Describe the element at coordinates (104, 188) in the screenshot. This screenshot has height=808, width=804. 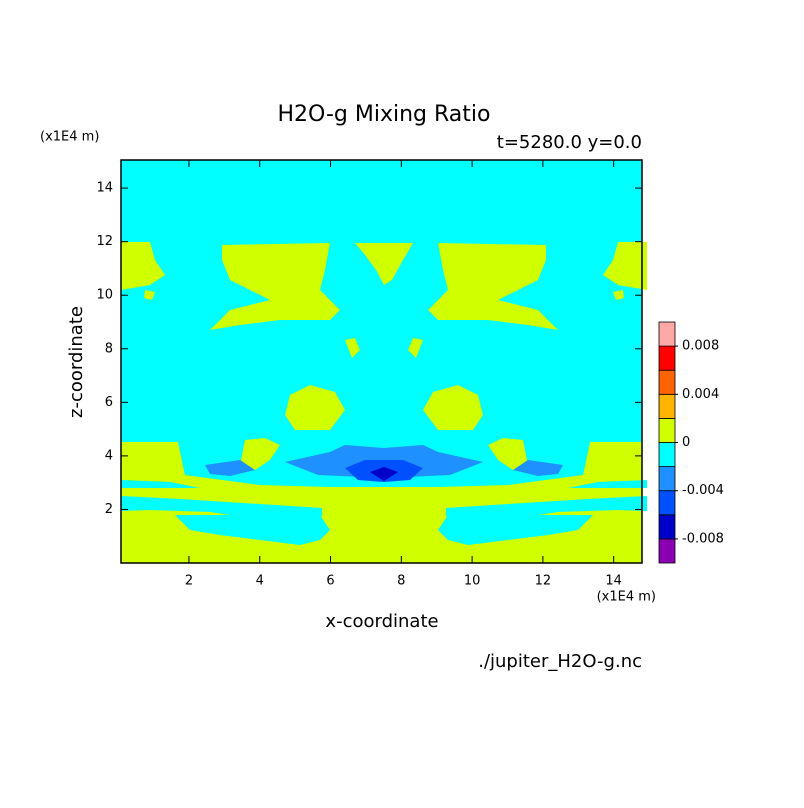
I see `y-tick-label: 14` at that location.